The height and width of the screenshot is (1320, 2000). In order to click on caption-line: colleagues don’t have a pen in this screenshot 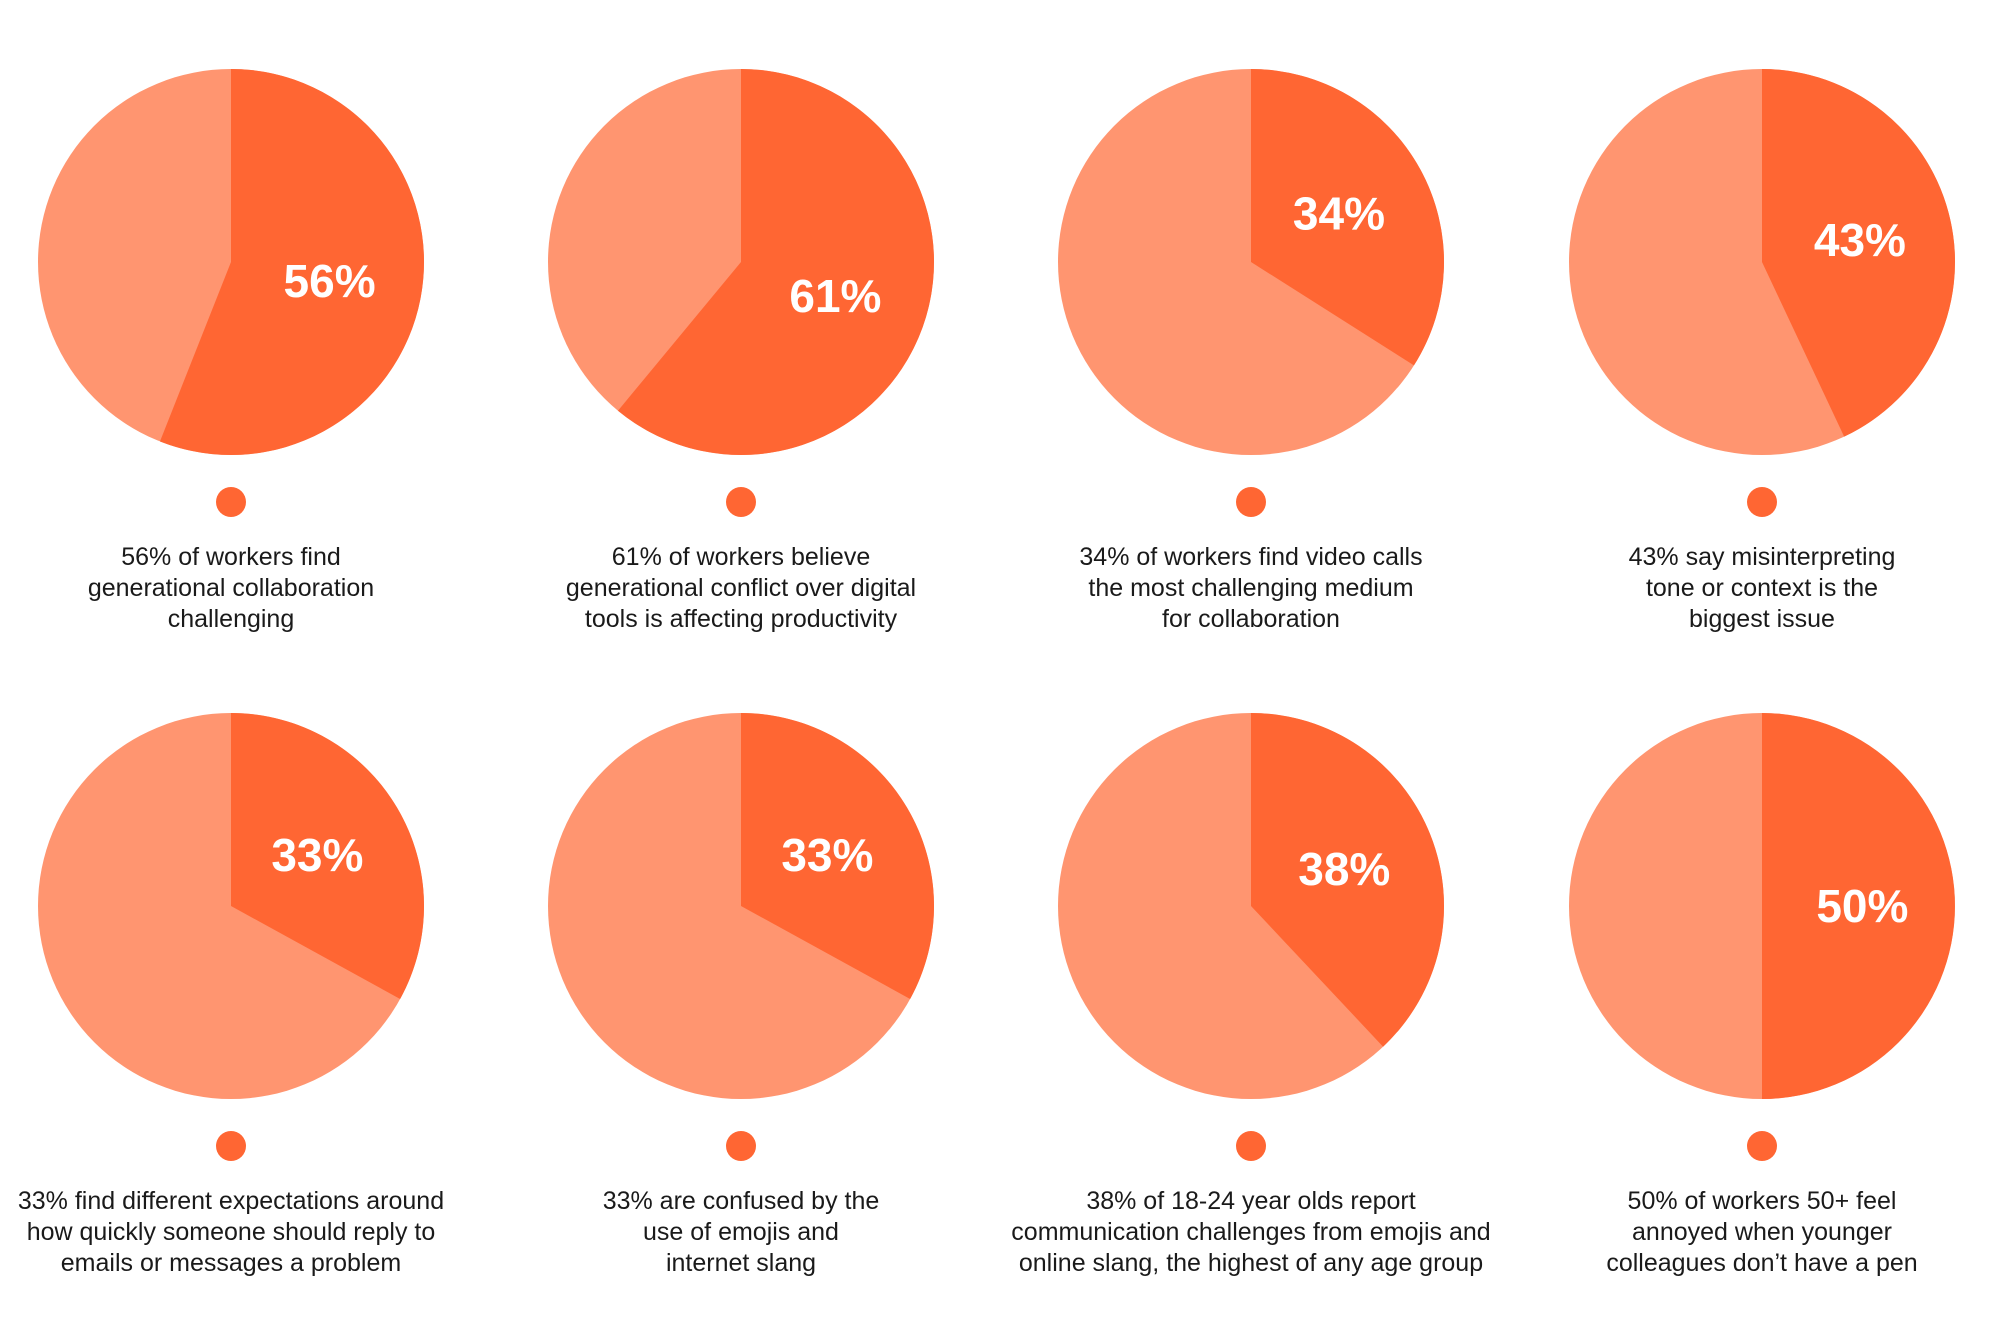, I will do `click(1761, 1263)`.